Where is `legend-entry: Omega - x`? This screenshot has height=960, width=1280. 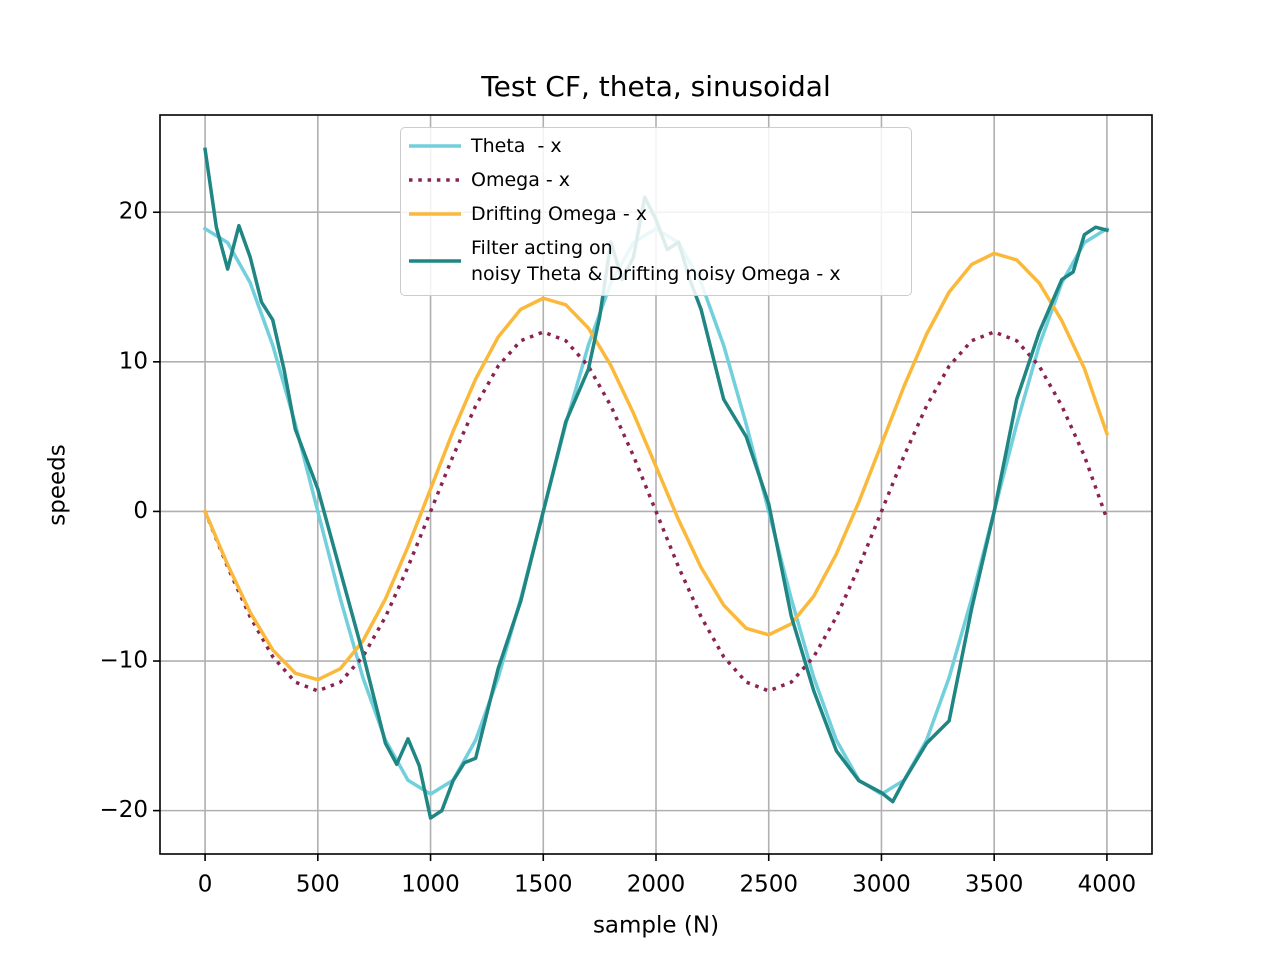 legend-entry: Omega - x is located at coordinates (485, 180).